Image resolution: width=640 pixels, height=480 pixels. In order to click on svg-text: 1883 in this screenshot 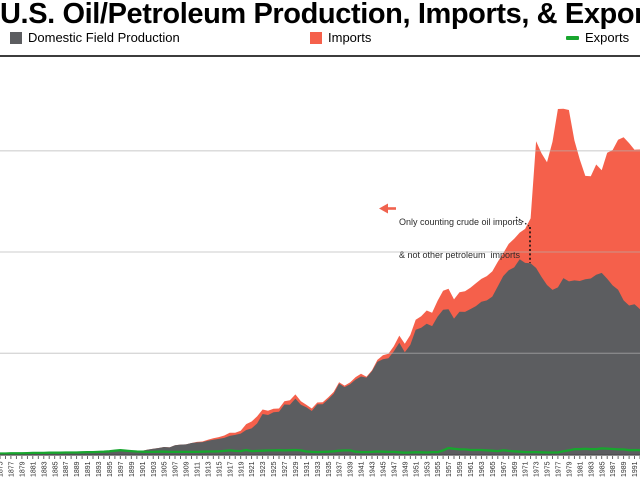, I will do `click(44, 469)`.